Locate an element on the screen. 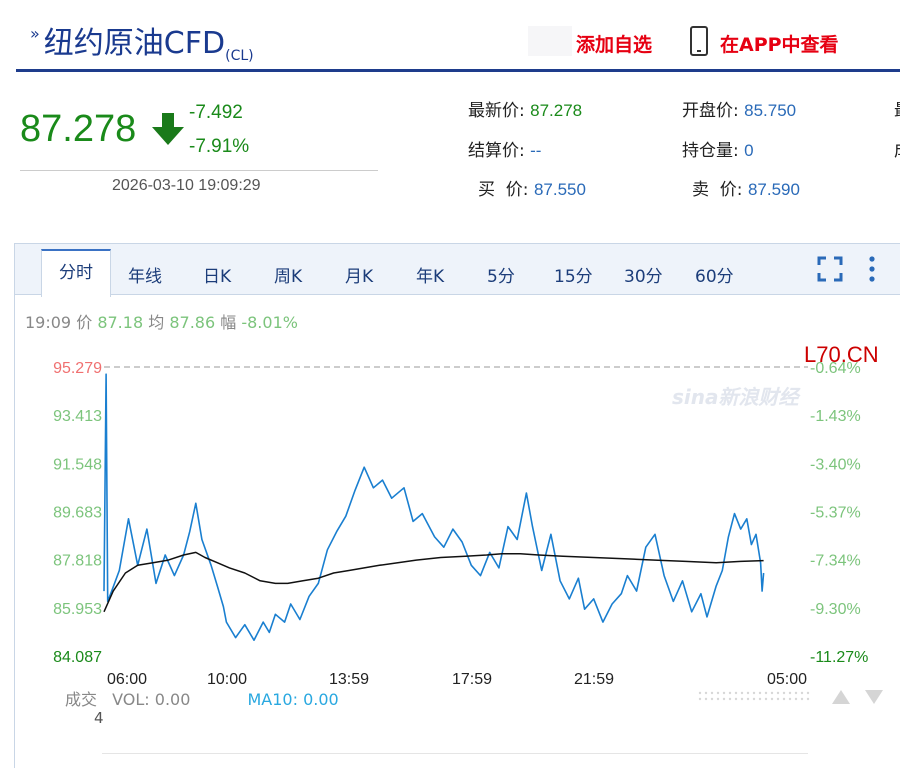 Image resolution: width=900 pixels, height=768 pixels. tab-60min: 60分 is located at coordinates (714, 277).